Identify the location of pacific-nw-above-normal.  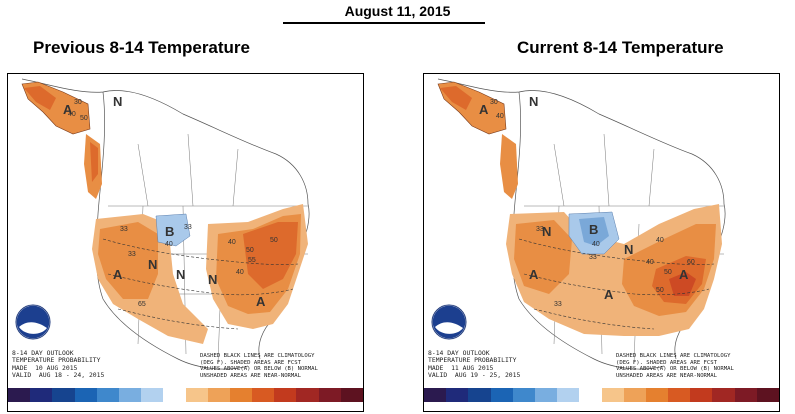
(509, 166).